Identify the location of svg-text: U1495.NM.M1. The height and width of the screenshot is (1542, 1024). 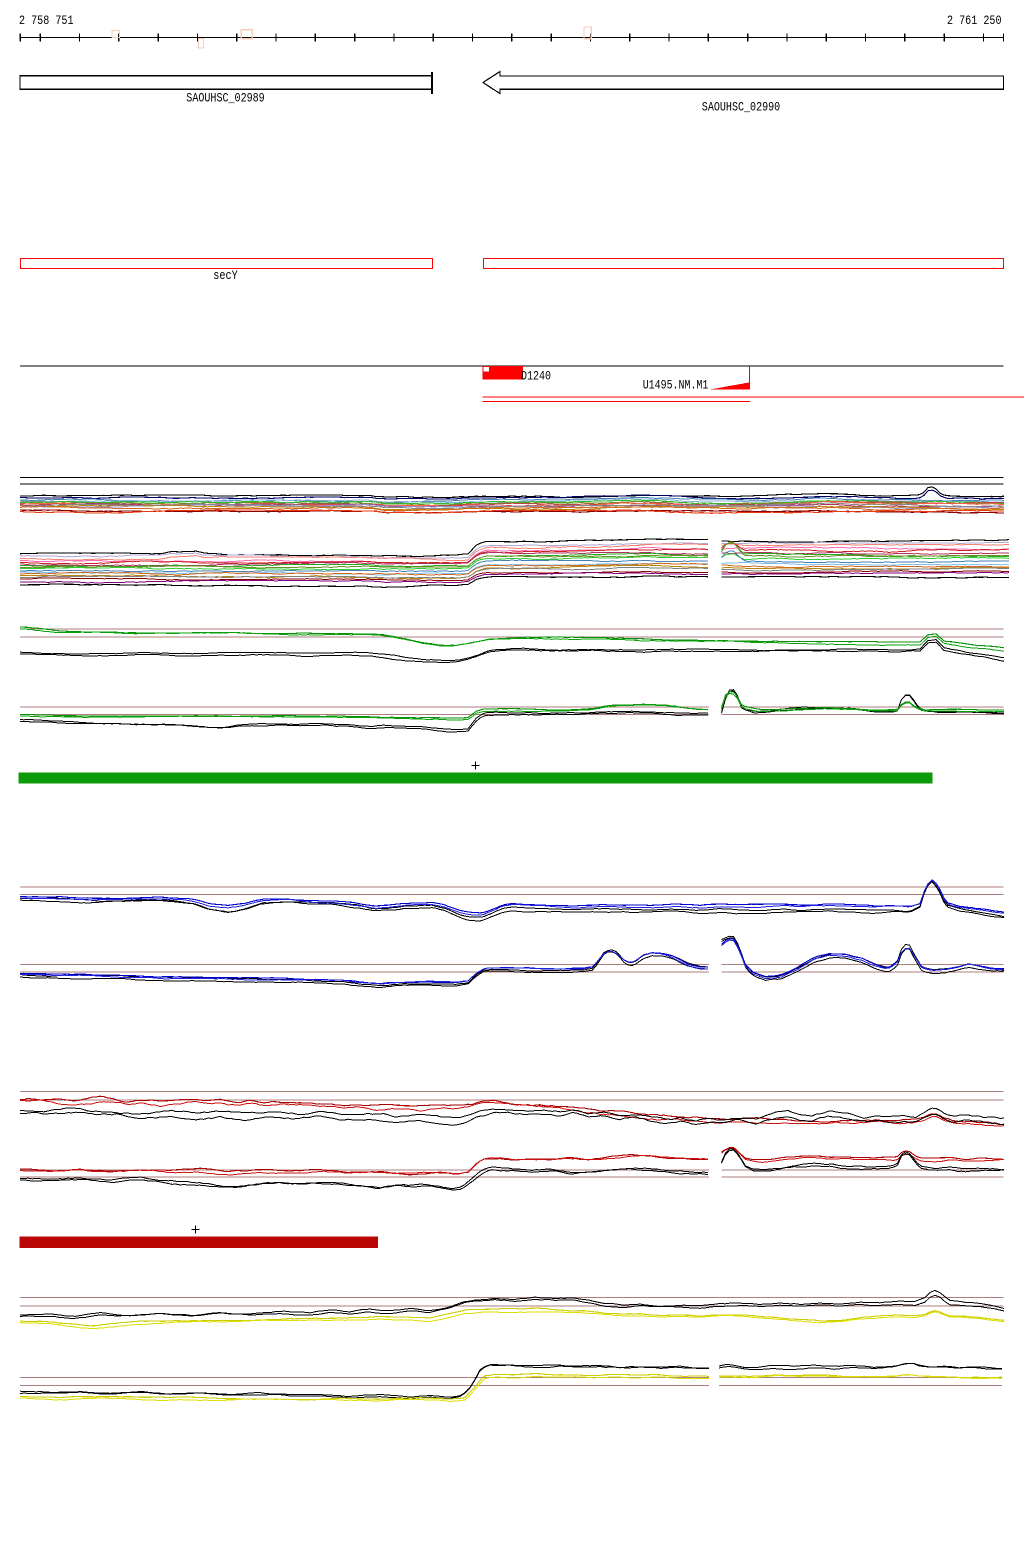
(676, 385).